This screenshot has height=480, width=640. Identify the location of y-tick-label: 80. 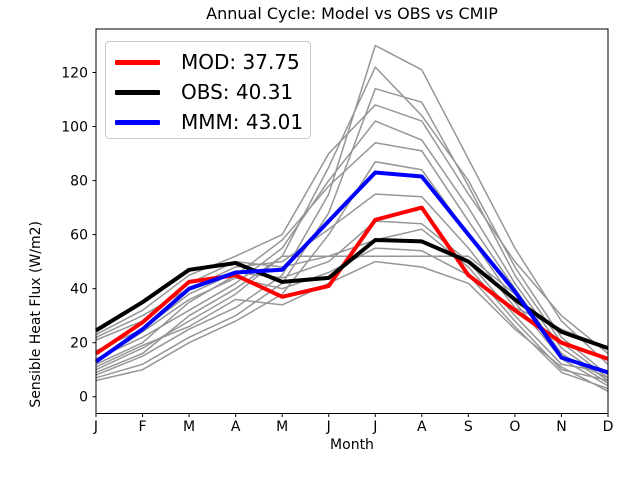
(79, 182).